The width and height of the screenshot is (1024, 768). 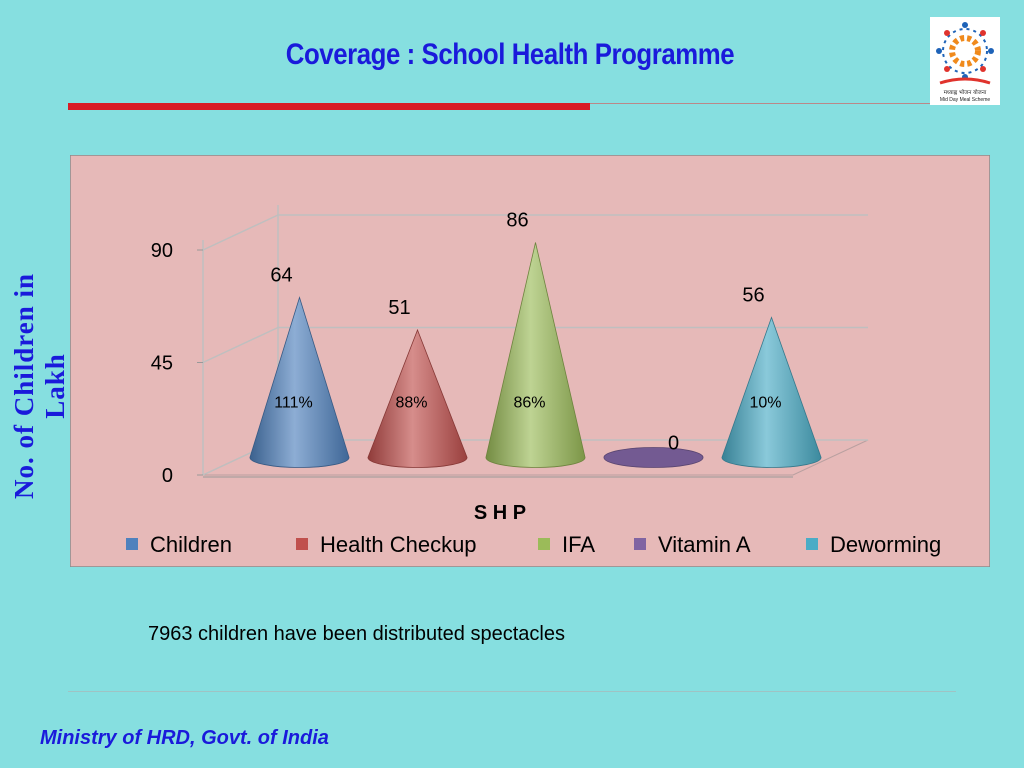 I want to click on percent-label: 111%, so click(x=293, y=403).